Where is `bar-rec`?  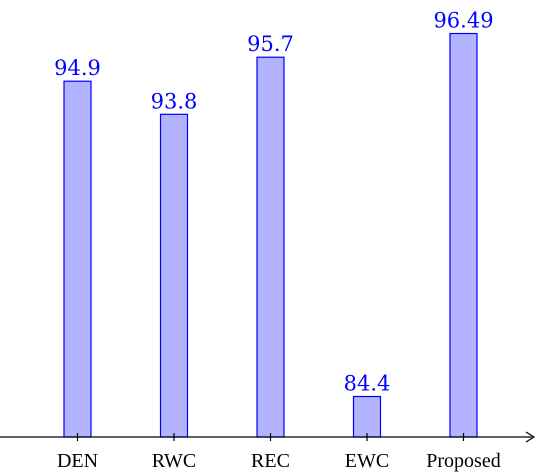 bar-rec is located at coordinates (270, 247).